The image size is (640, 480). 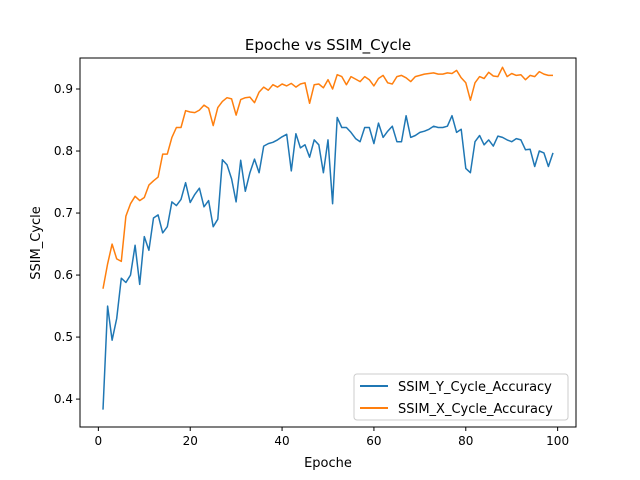 I want to click on x-tick-label: 0, so click(x=99, y=441).